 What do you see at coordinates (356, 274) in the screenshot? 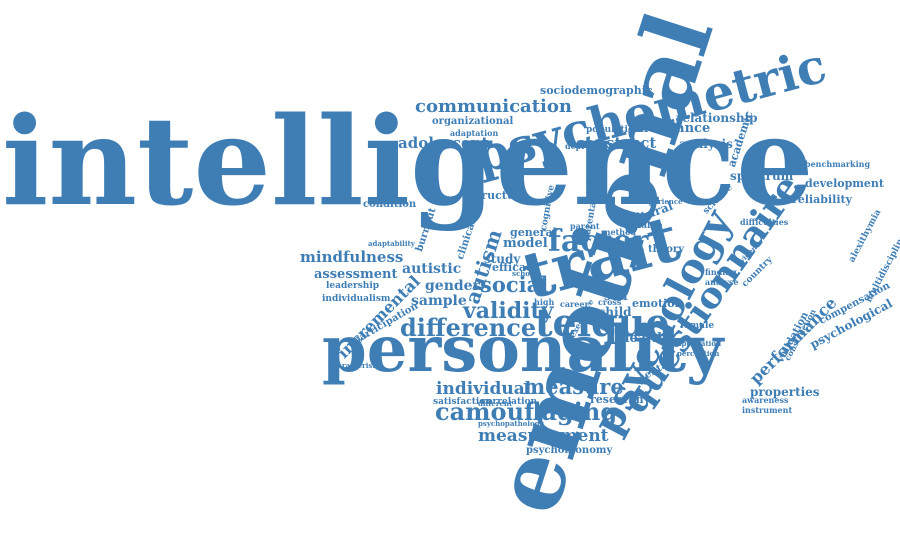
I see `word-assessment: assessment` at bounding box center [356, 274].